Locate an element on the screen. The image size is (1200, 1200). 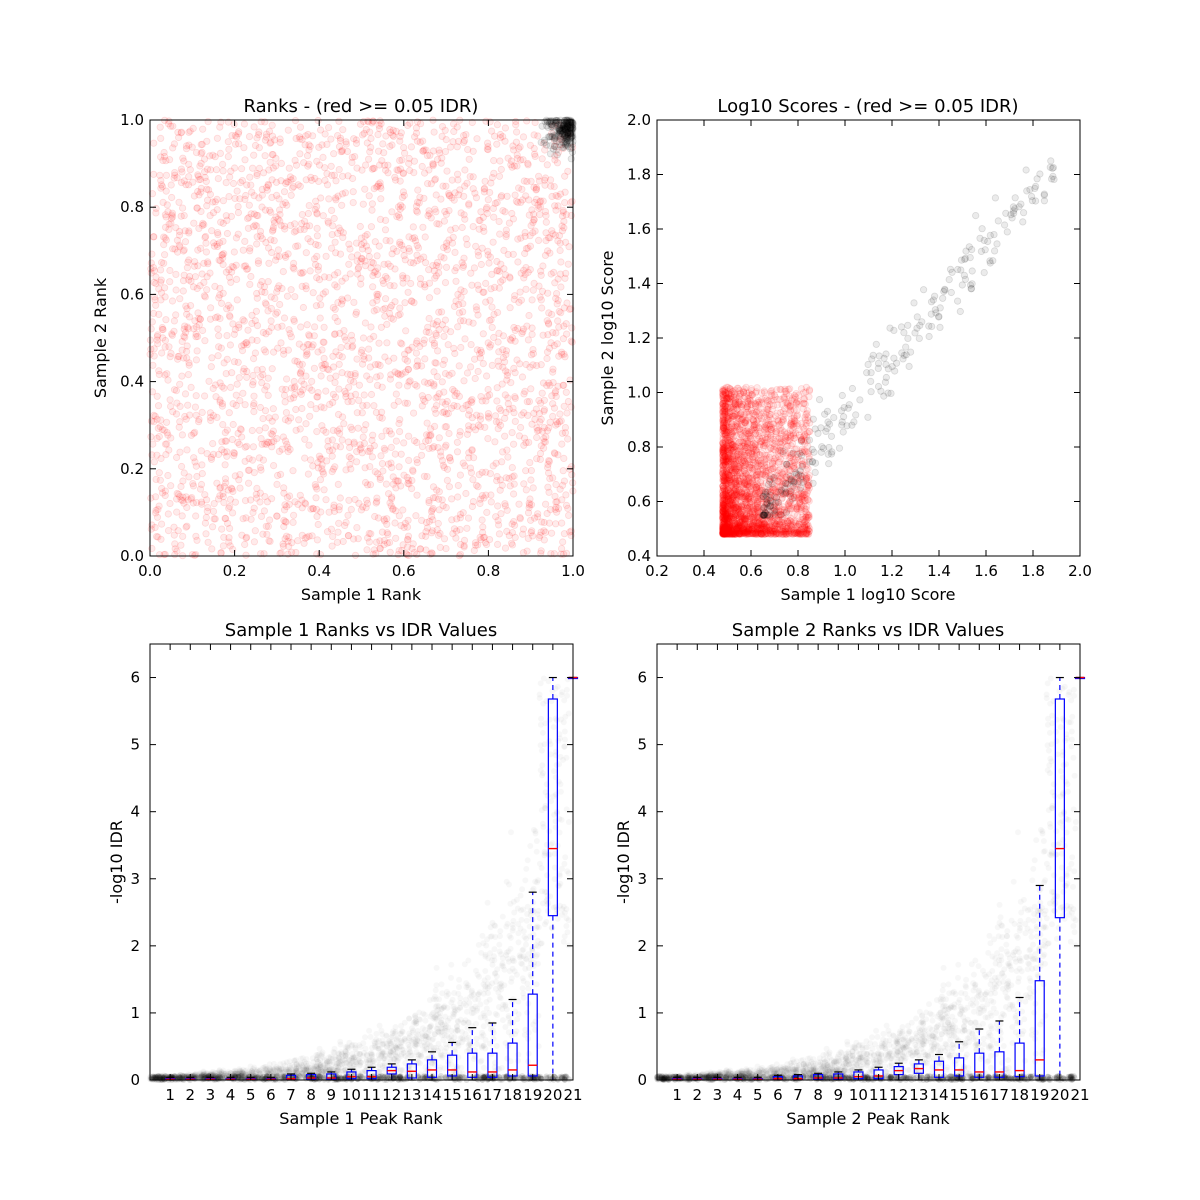
panel-ranks-xtick-label: 0.4 is located at coordinates (319, 571).